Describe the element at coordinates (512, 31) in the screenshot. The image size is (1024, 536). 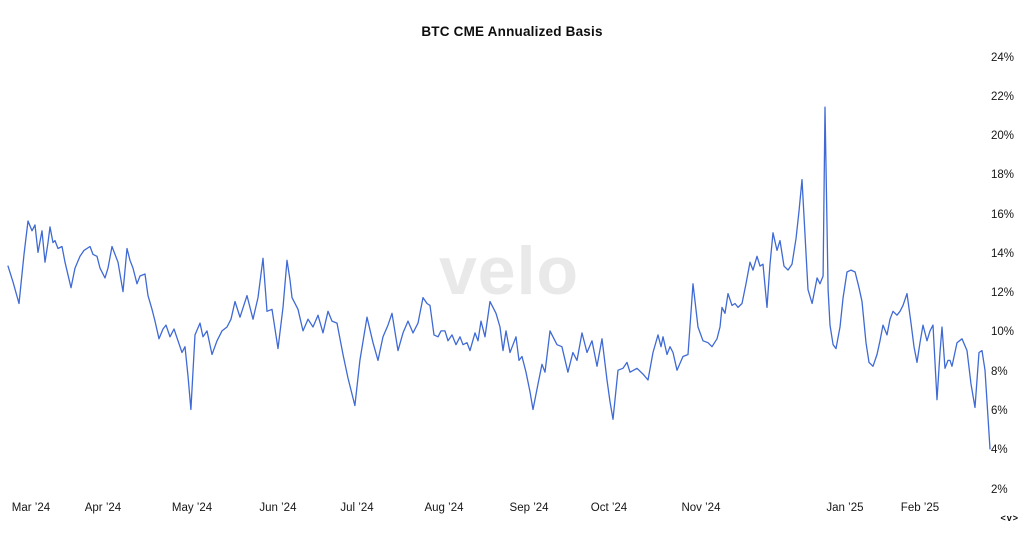
I see `chart-title: BTC CME Annualized Basis` at that location.